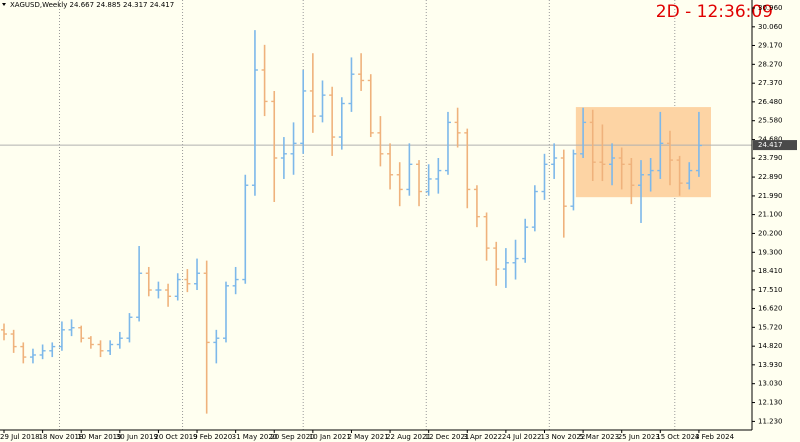 The height and width of the screenshot is (442, 800). Describe the element at coordinates (770, 365) in the screenshot. I see `y-tick-label: 13.930` at that location.